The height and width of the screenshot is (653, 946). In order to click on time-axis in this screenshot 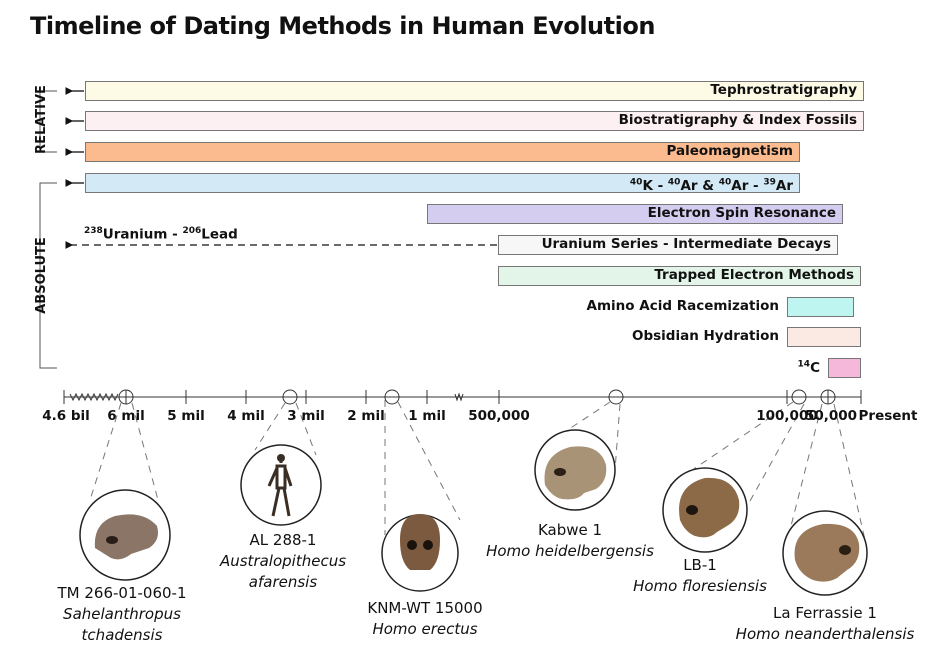, I will do `click(462, 397)`.